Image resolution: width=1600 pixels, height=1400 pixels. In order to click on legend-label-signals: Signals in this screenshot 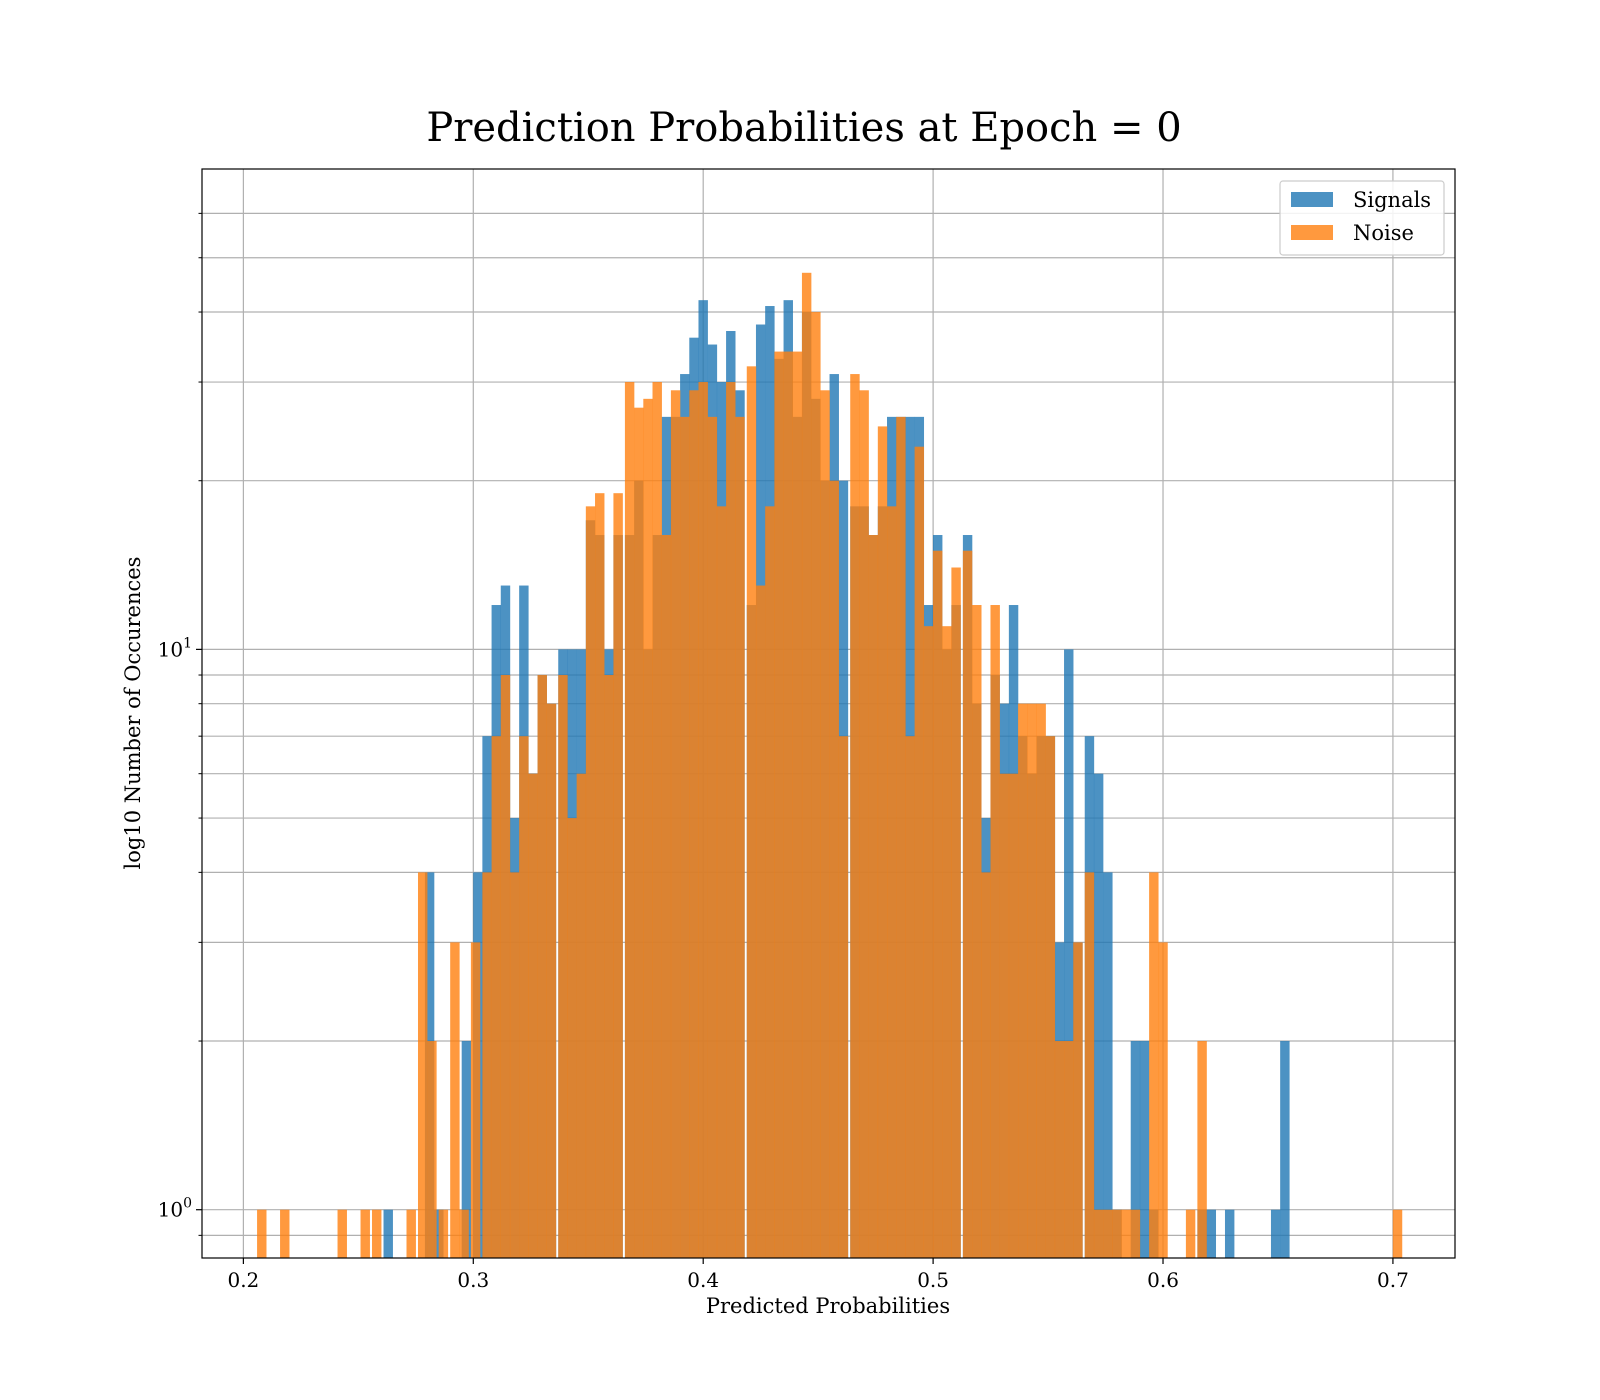, I will do `click(1392, 200)`.